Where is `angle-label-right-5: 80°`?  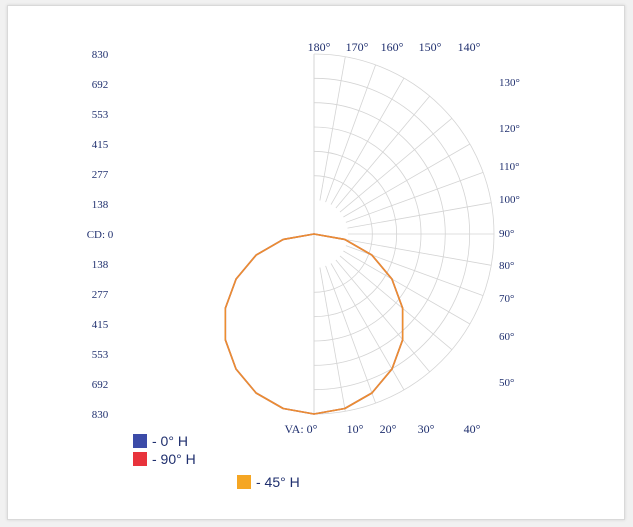 angle-label-right-5: 80° is located at coordinates (506, 266).